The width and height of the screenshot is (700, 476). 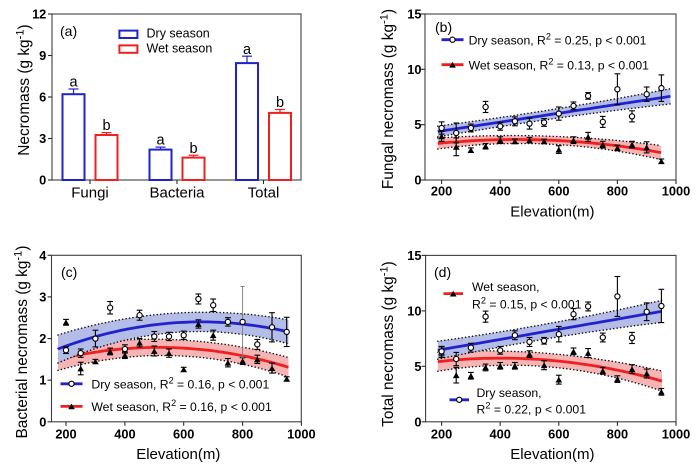 I want to click on svg-text: 4, so click(x=43, y=255).